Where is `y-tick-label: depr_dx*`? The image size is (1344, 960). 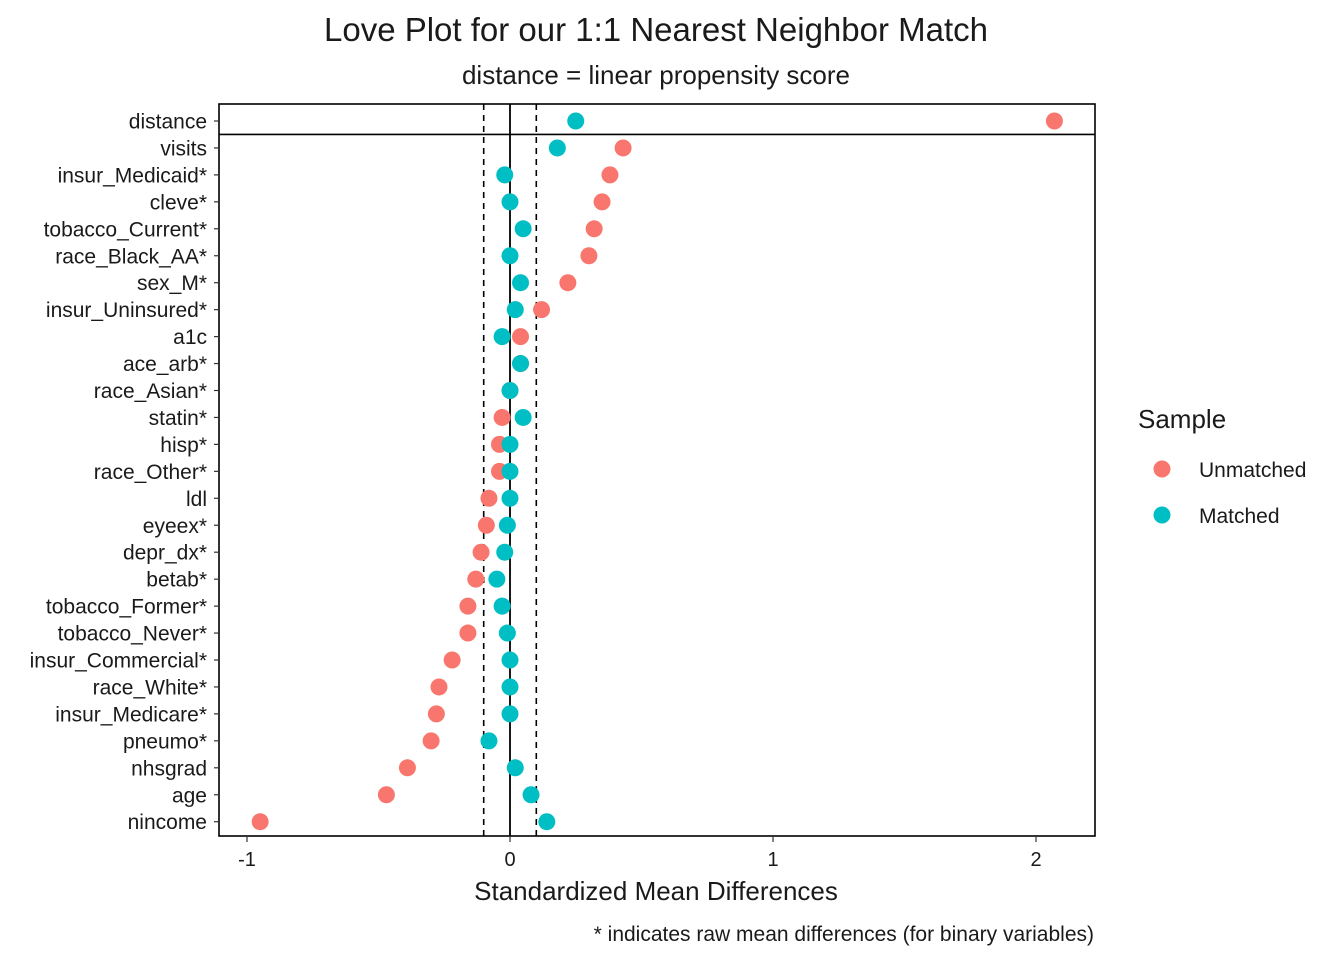
y-tick-label: depr_dx* is located at coordinates (165, 553).